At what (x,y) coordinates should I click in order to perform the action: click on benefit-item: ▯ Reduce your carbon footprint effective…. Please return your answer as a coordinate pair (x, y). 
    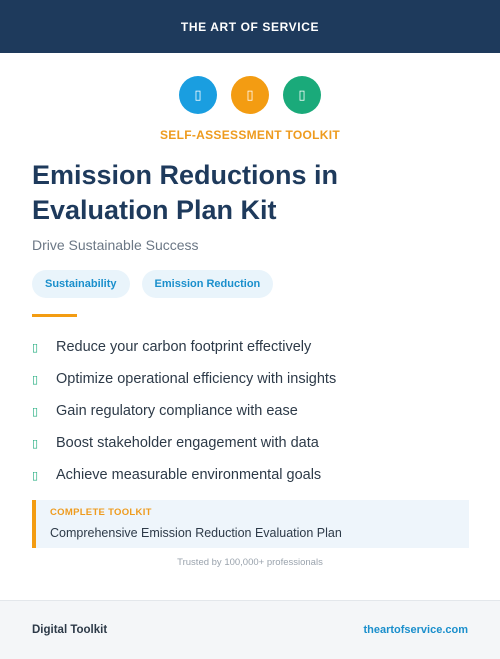
    Looking at the image, I should click on (184, 347).